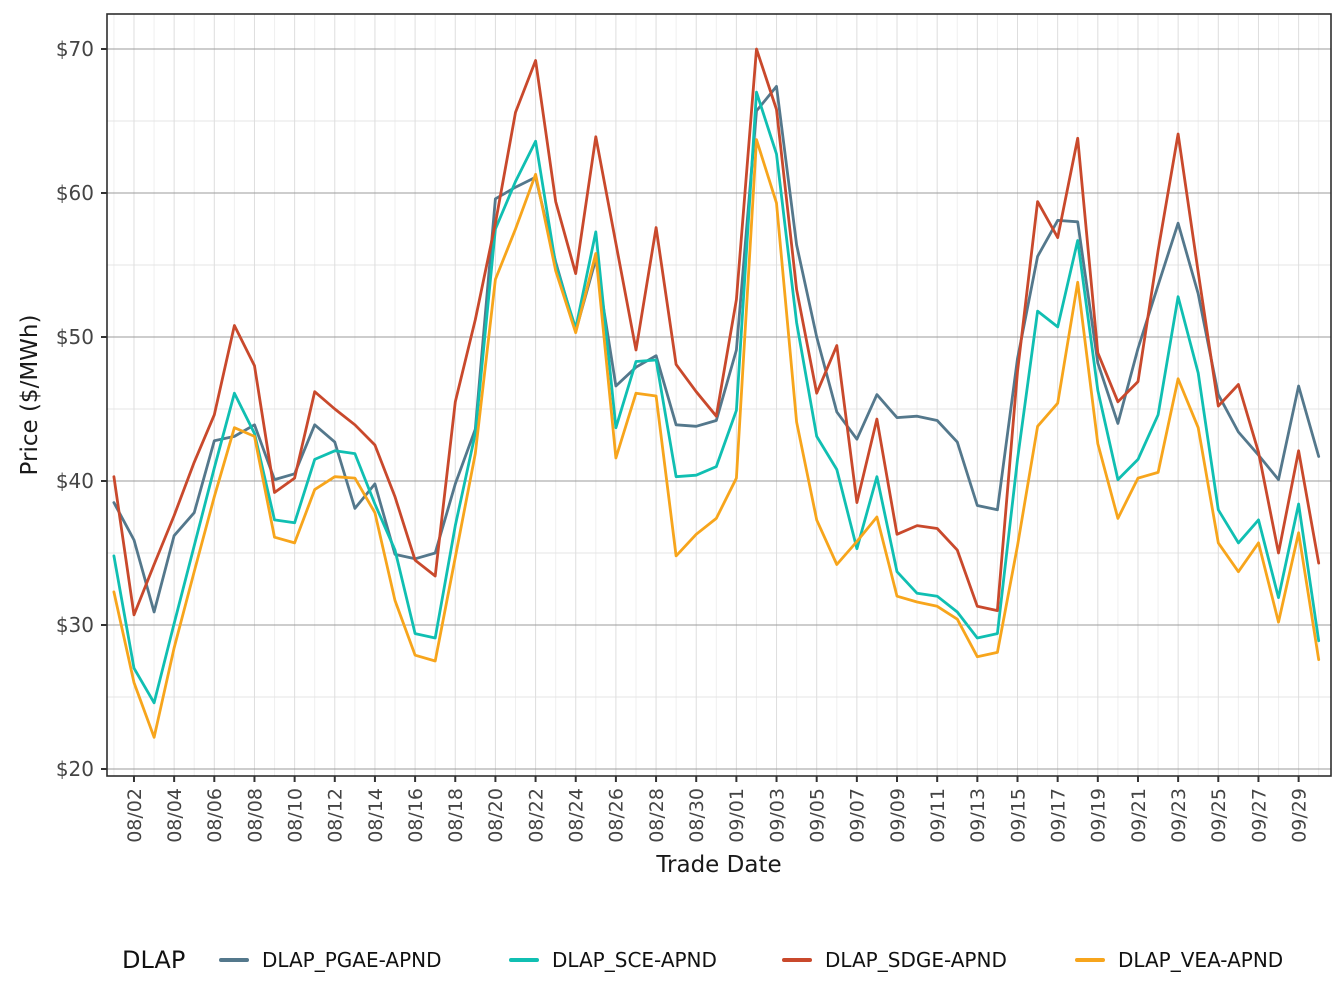 The height and width of the screenshot is (1008, 1344). I want to click on y-axis-title: Price ($/MWh), so click(30, 395).